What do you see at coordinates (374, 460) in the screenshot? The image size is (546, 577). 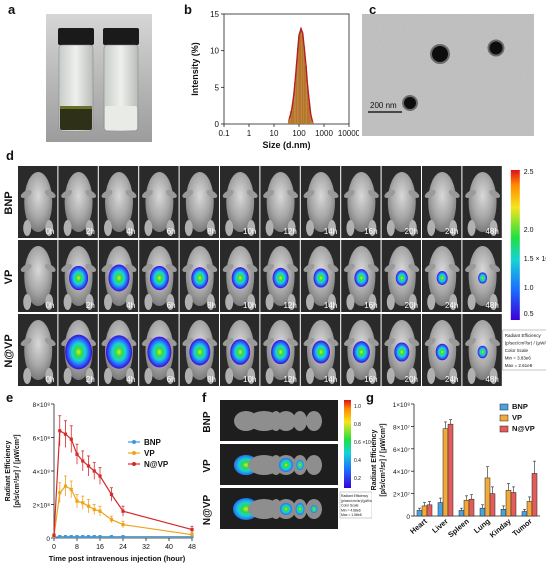 I see `y-axis-label: Radiant Efficiency` at bounding box center [374, 460].